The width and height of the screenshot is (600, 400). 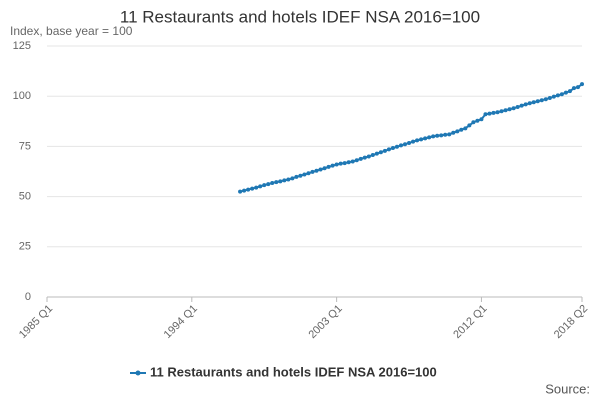 What do you see at coordinates (25, 197) in the screenshot?
I see `y-tick-label: 50` at bounding box center [25, 197].